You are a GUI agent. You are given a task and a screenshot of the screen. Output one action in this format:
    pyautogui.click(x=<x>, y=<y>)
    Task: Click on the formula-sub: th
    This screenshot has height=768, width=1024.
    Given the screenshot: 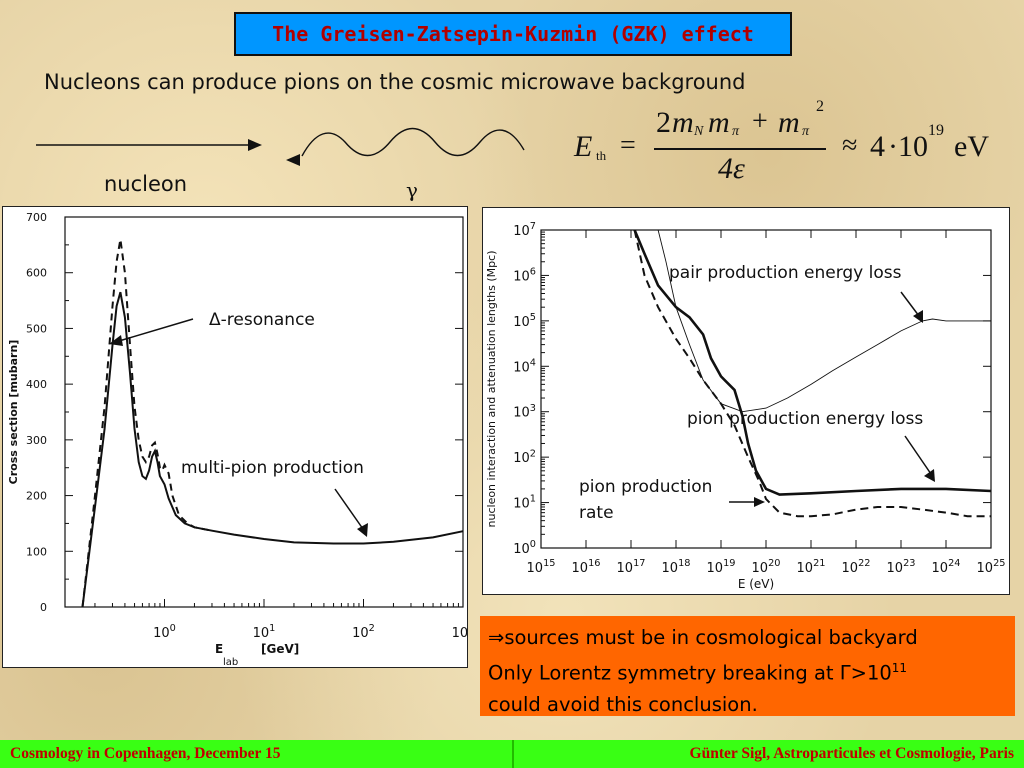 What is the action you would take?
    pyautogui.click(x=601, y=155)
    